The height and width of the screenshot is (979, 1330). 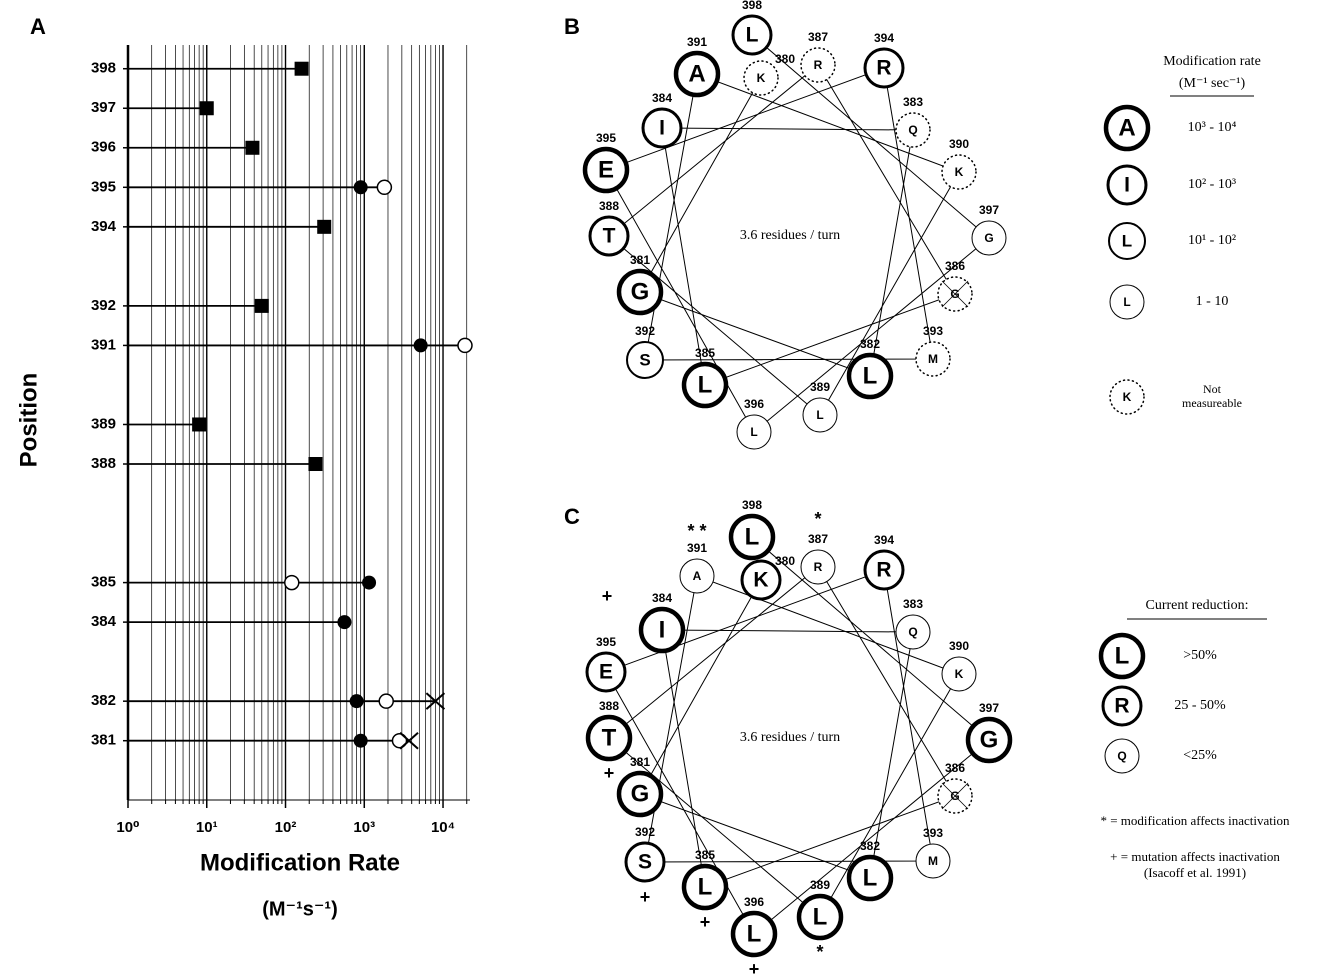 I want to click on residue-number: 385, so click(x=705, y=353).